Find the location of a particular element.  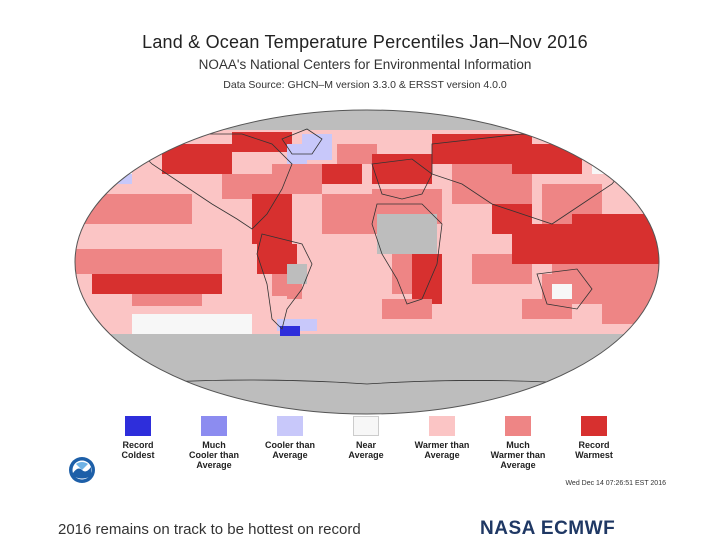

antarctic-no-data is located at coordinates (367, 374).